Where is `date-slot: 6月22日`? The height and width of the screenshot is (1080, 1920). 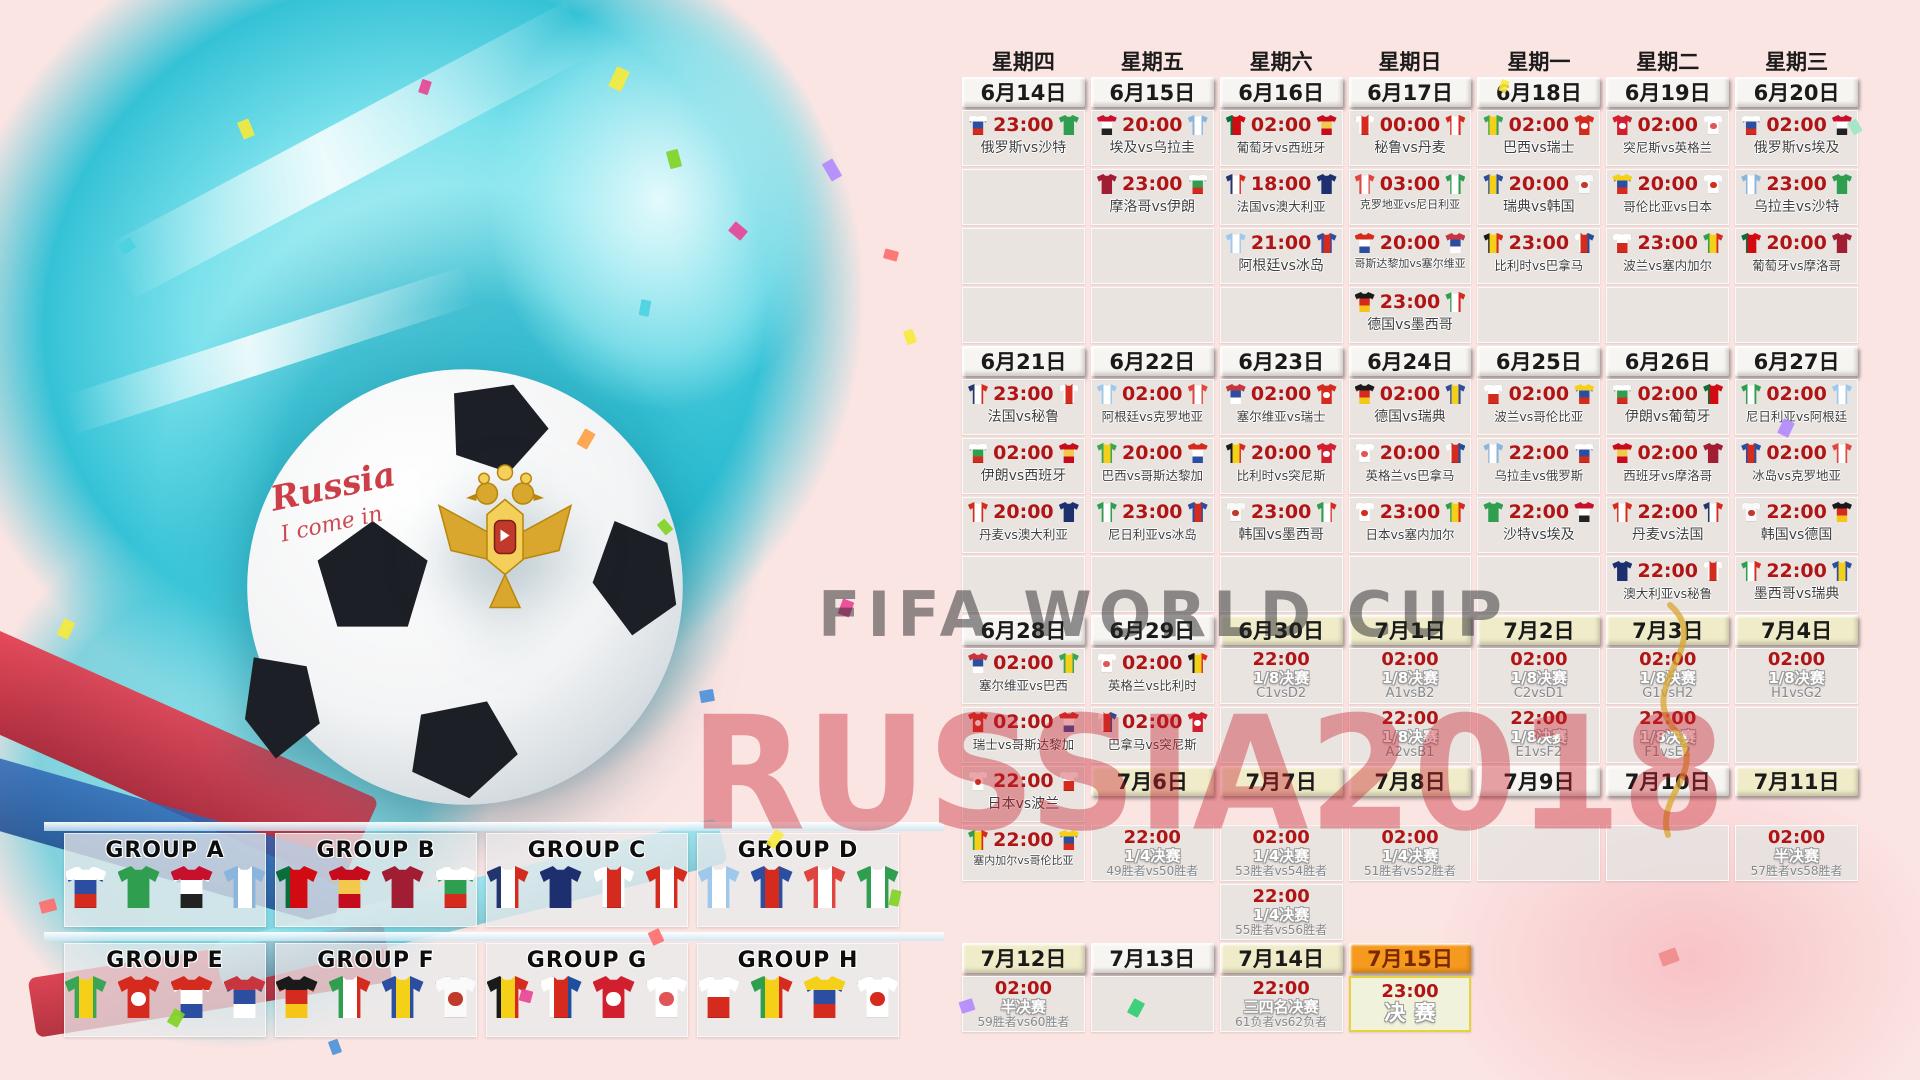 date-slot: 6月22日 is located at coordinates (1152, 361).